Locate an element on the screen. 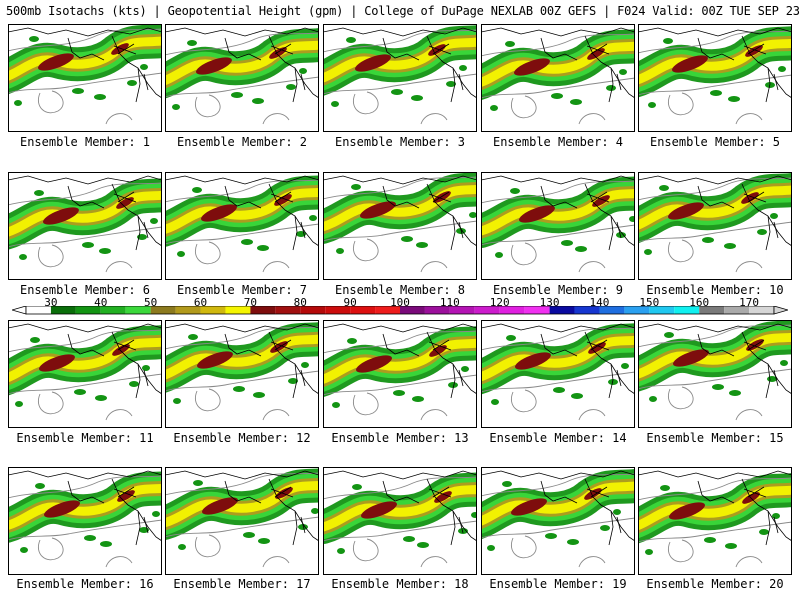 This screenshot has height=600, width=800. panel-caption: Ensemble Member: 20 is located at coordinates (715, 584).